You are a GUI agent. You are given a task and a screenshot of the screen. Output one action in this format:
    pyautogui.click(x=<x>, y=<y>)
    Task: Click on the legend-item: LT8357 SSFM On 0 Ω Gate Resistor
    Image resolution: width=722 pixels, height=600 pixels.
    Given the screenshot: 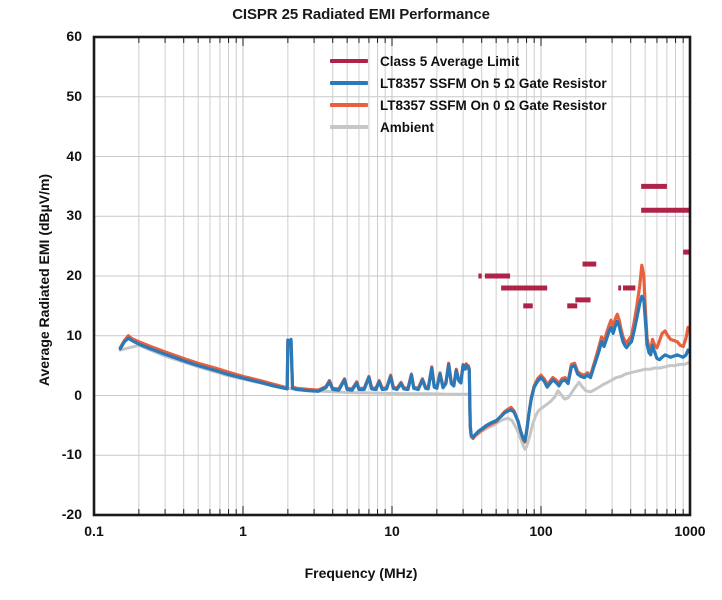 What is the action you would take?
    pyautogui.click(x=468, y=105)
    